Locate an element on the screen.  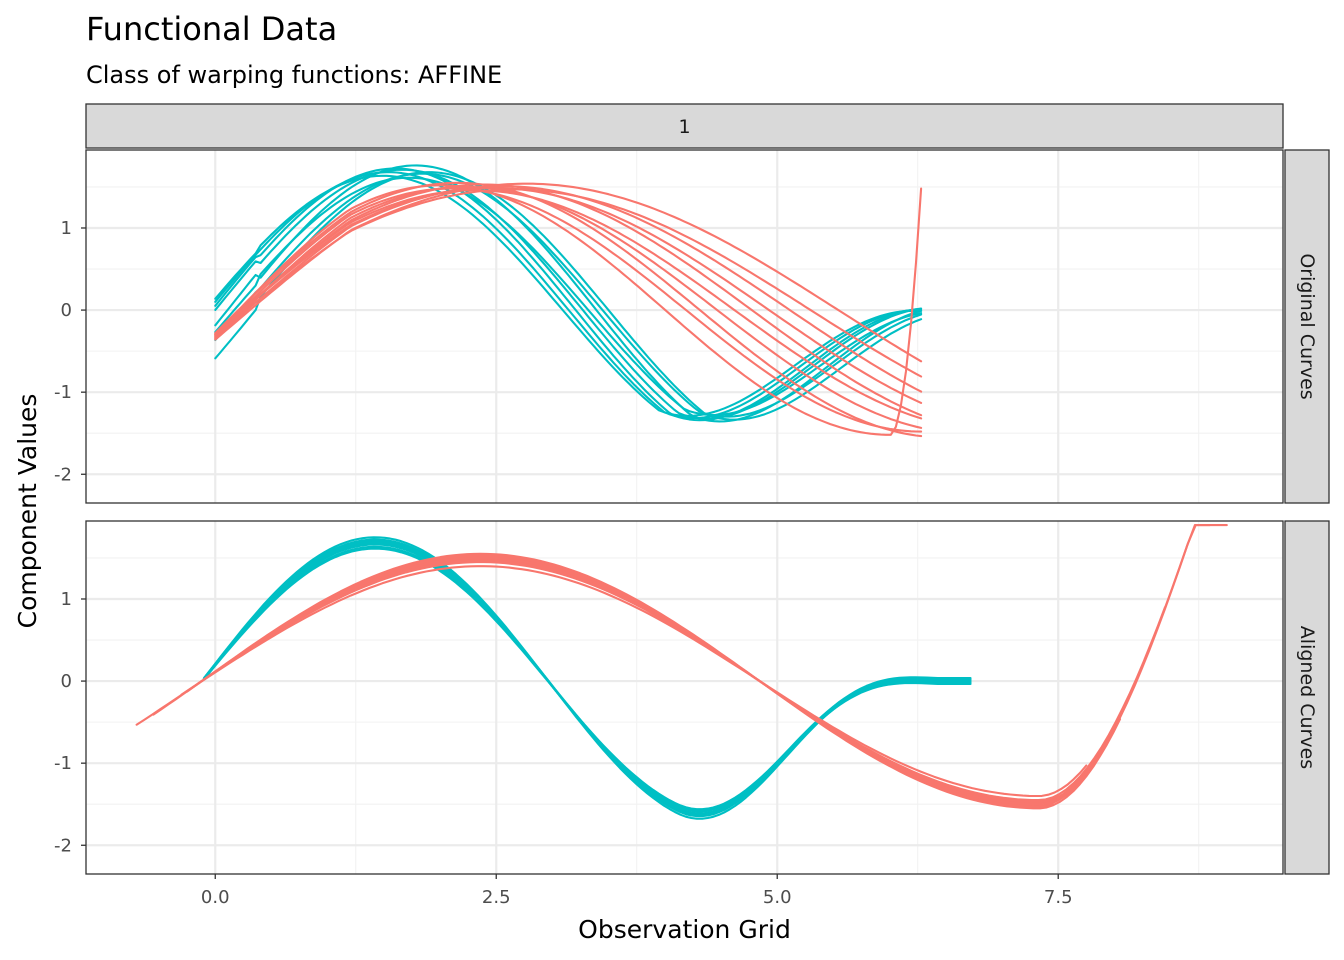
x-tick-label: 0.0 is located at coordinates (215, 897).